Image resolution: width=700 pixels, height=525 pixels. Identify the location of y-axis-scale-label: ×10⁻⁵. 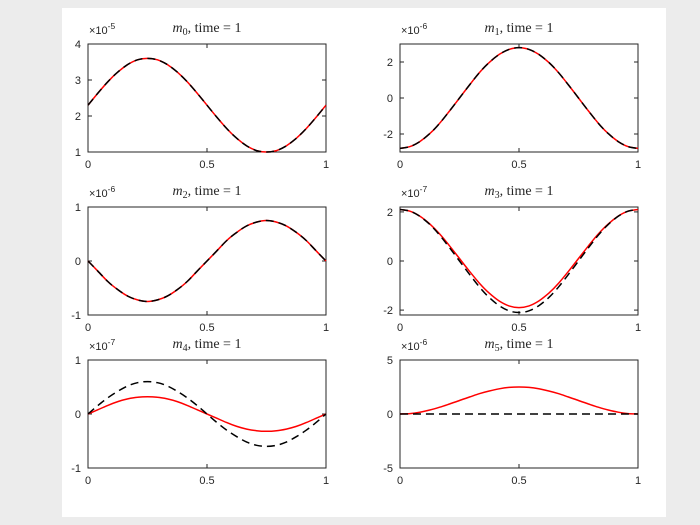
(102, 29).